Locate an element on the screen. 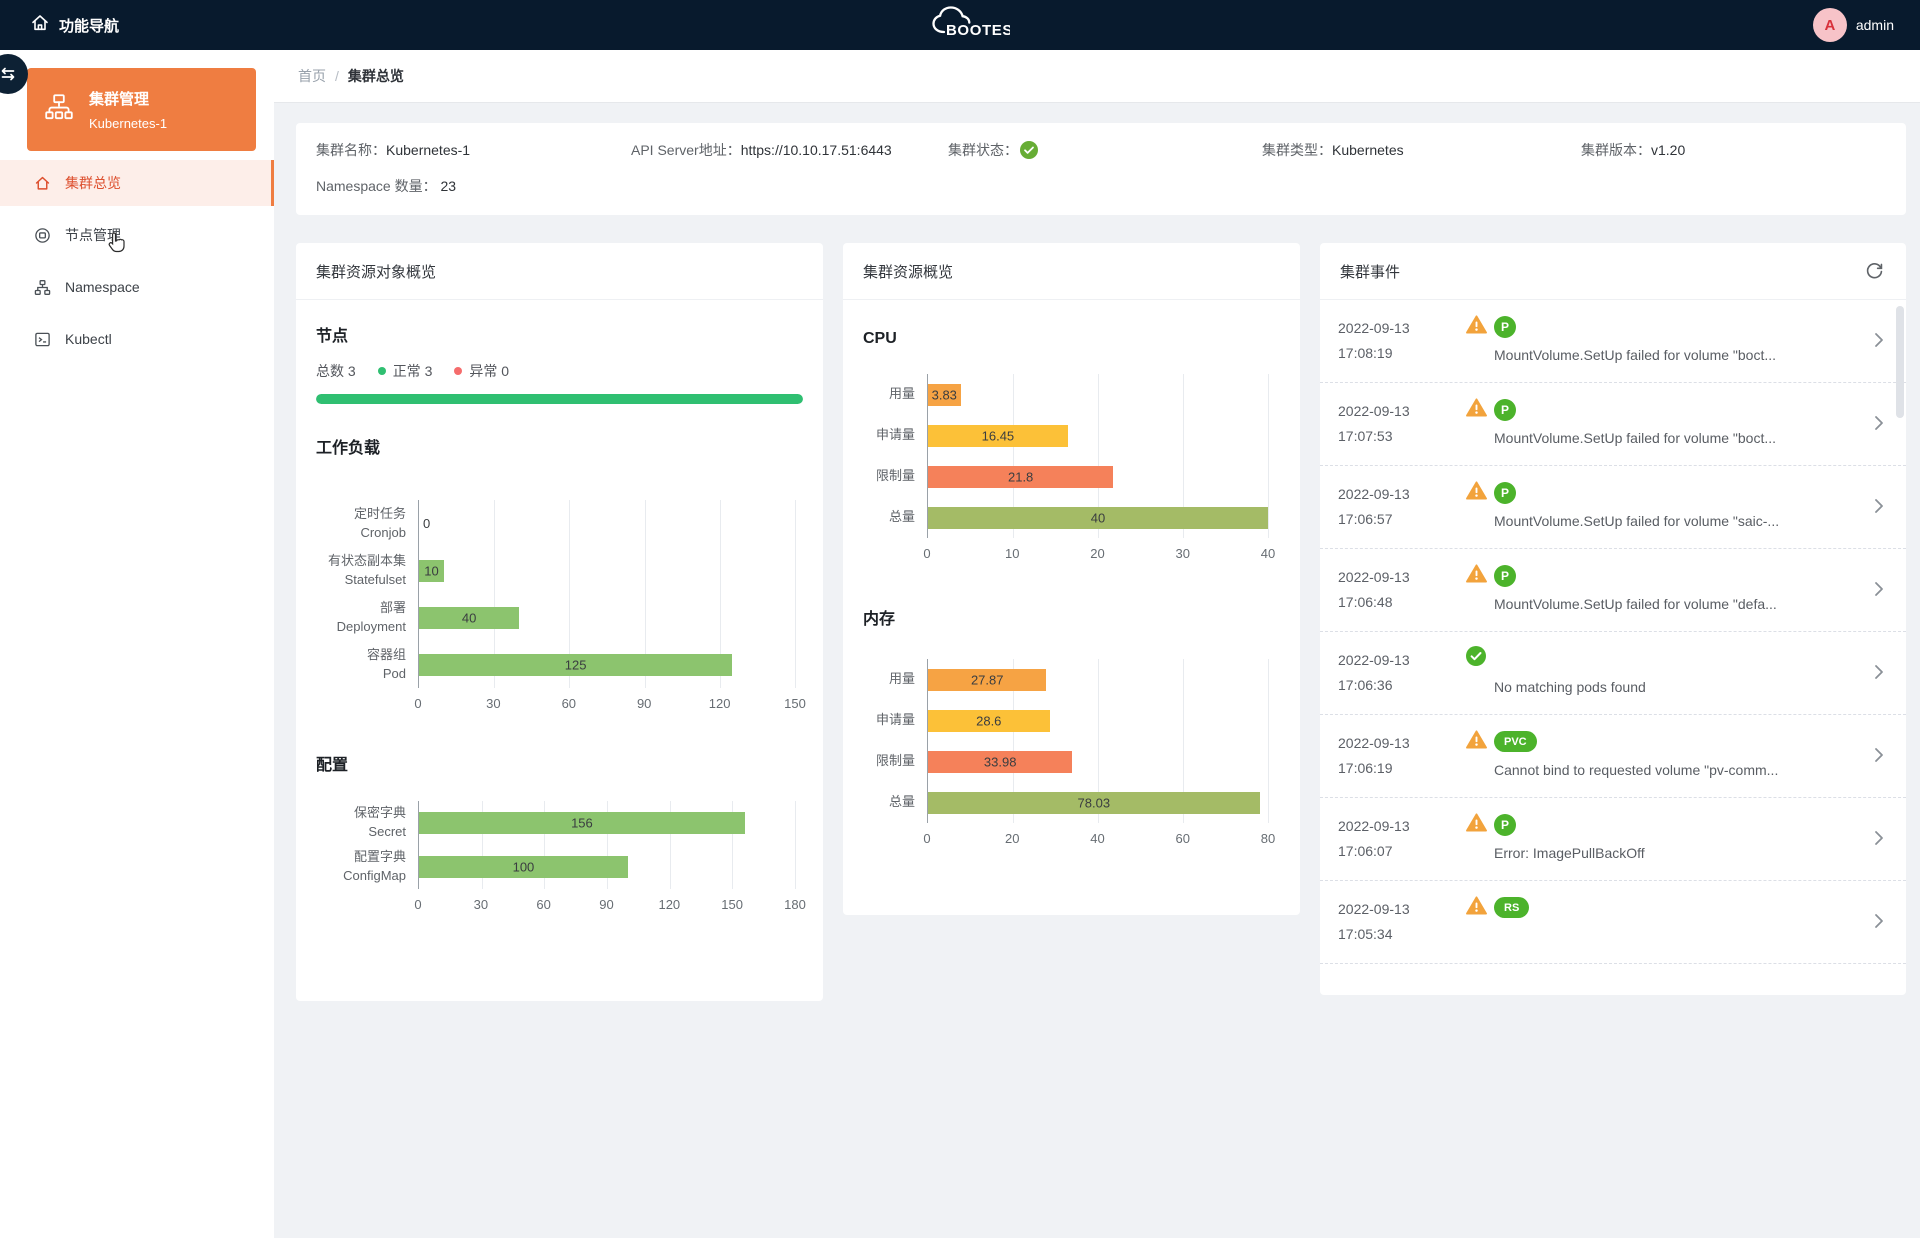 This screenshot has width=1920, height=1238. scrollbar-thumb is located at coordinates (1900, 362).